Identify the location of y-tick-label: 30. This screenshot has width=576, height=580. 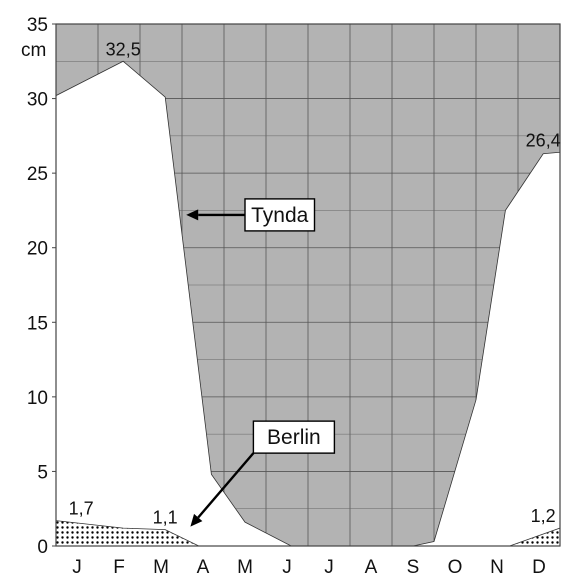
(37, 100).